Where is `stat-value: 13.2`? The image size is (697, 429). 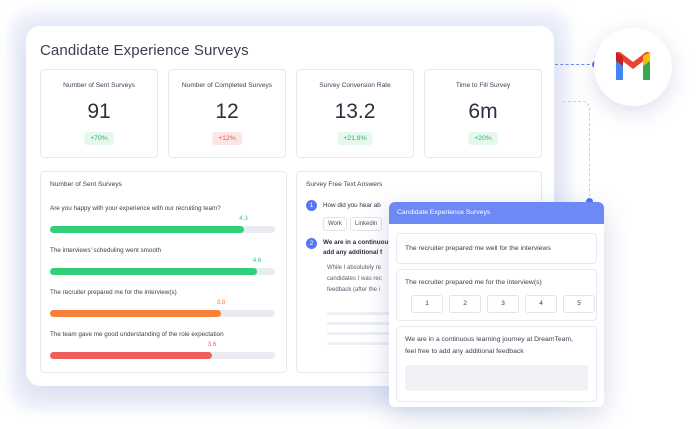
stat-value: 13.2 is located at coordinates (355, 111).